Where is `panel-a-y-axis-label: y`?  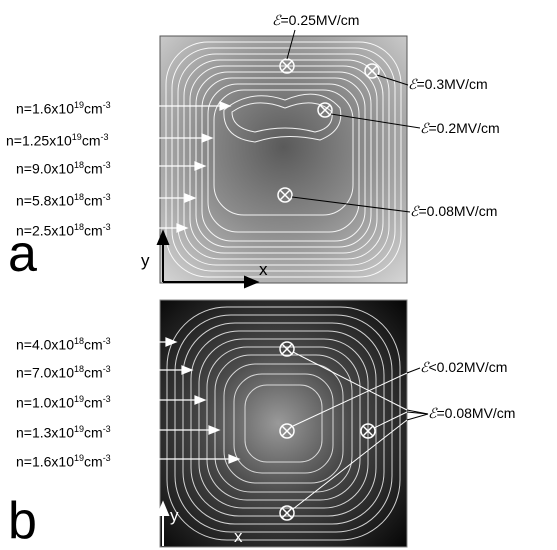
panel-a-y-axis-label: y is located at coordinates (145, 260).